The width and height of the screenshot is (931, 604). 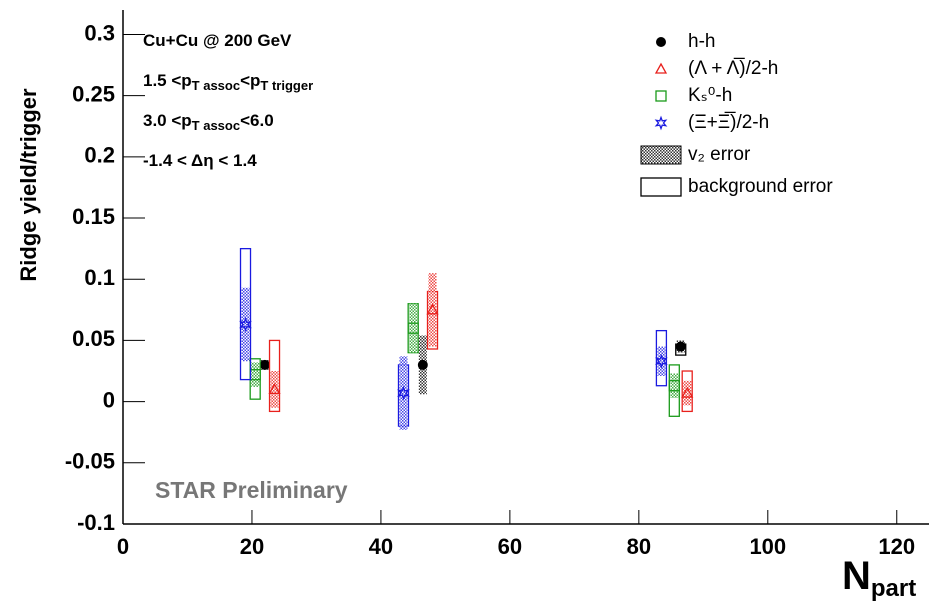 I want to click on legend-label: h-h, so click(x=701, y=41).